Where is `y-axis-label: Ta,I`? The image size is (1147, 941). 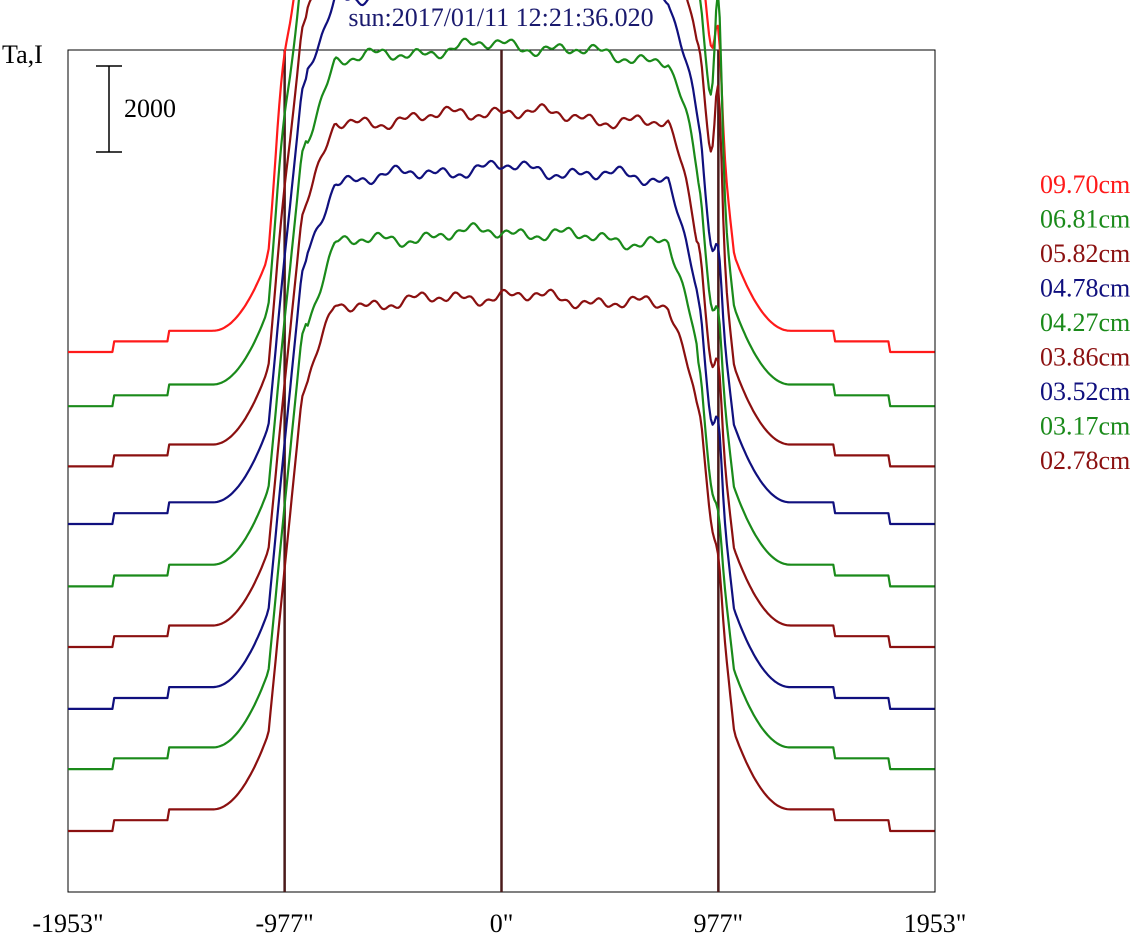 y-axis-label: Ta,I is located at coordinates (22, 54).